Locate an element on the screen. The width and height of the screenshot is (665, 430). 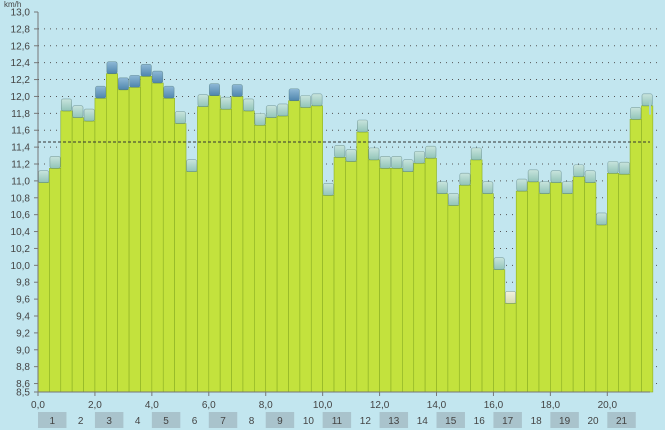
x-tick-label: 4,0 is located at coordinates (152, 405).